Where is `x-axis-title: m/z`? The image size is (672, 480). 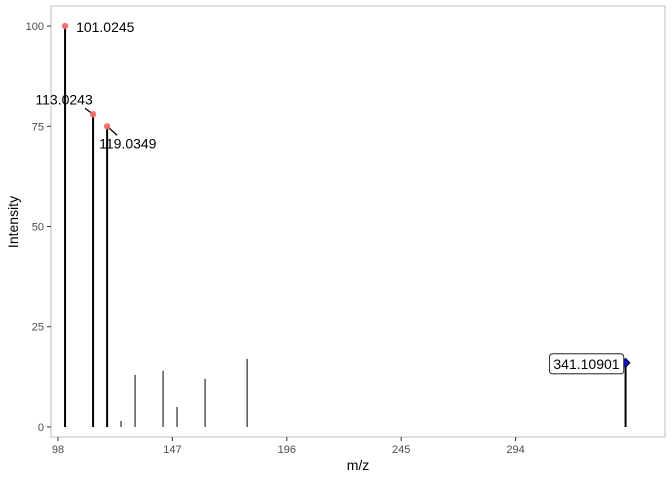
x-axis-title: m/z is located at coordinates (358, 465).